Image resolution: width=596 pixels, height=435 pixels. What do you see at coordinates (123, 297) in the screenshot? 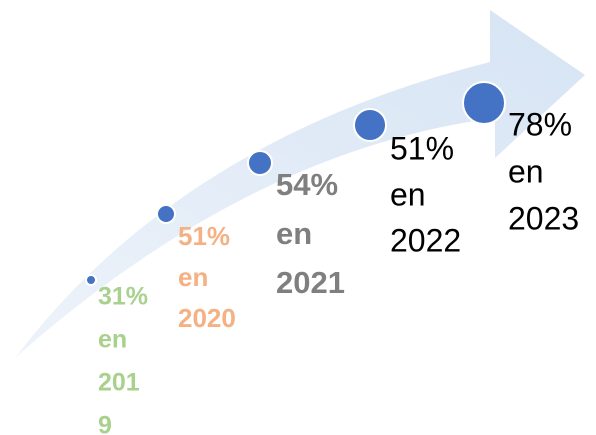
I see `label-line: 31%` at bounding box center [123, 297].